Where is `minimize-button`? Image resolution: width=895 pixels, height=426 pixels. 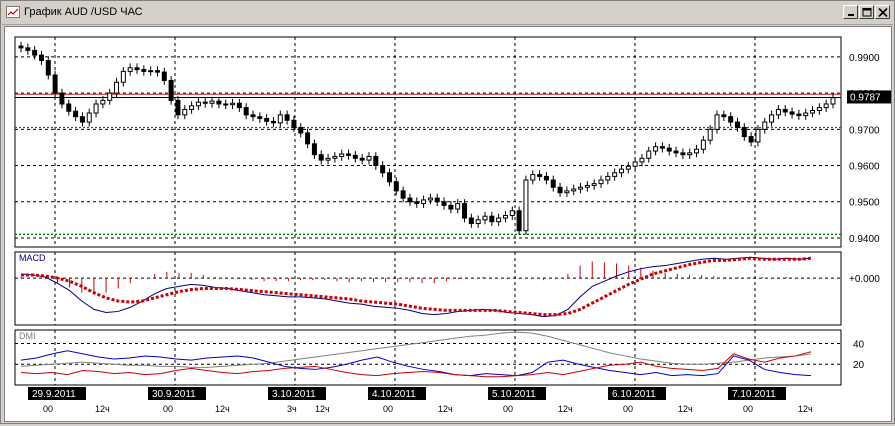 minimize-button is located at coordinates (850, 12).